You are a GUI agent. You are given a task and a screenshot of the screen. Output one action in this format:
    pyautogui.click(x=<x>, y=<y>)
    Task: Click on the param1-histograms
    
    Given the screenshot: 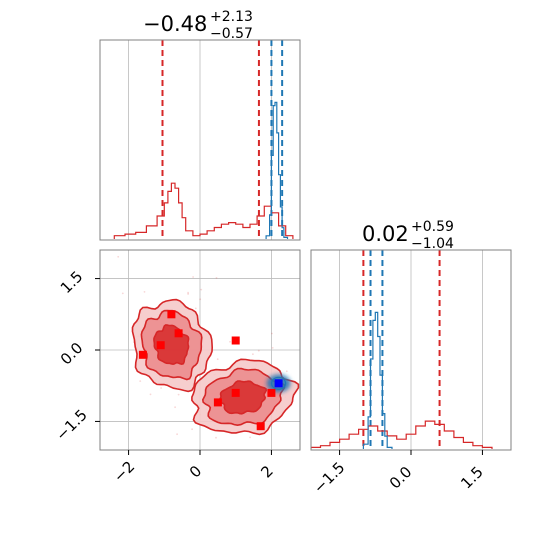 What is the action you would take?
    pyautogui.click(x=203, y=140)
    